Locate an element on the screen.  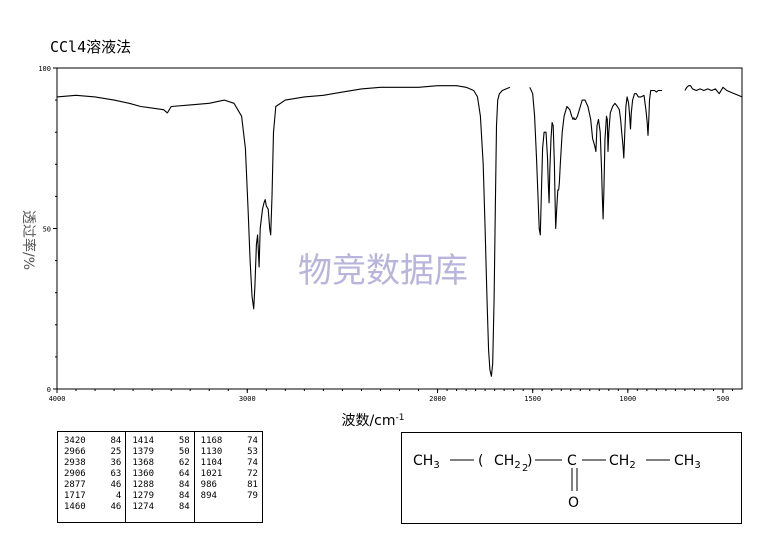
peak-row: 894 79 is located at coordinates (229, 496).